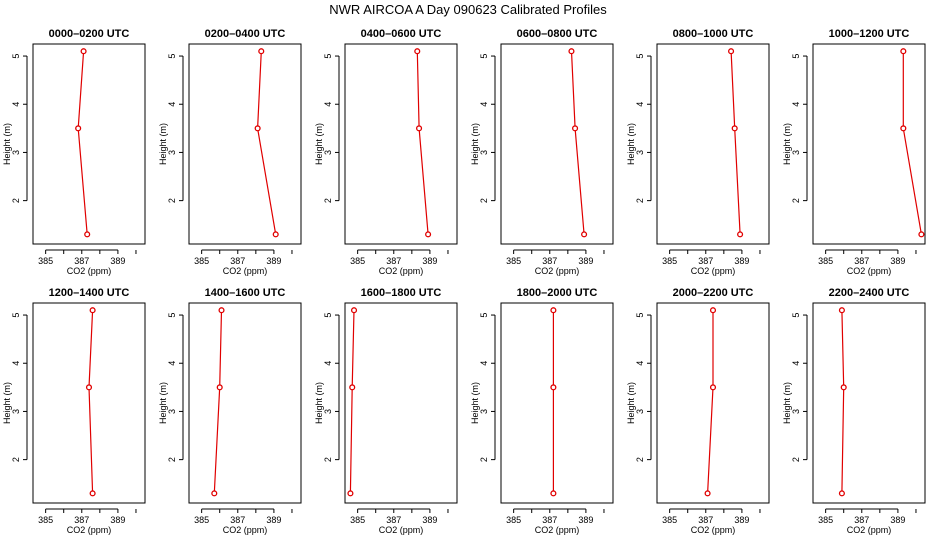 The image size is (936, 540). I want to click on panel-title: 0800–1000 UTC, so click(713, 34).